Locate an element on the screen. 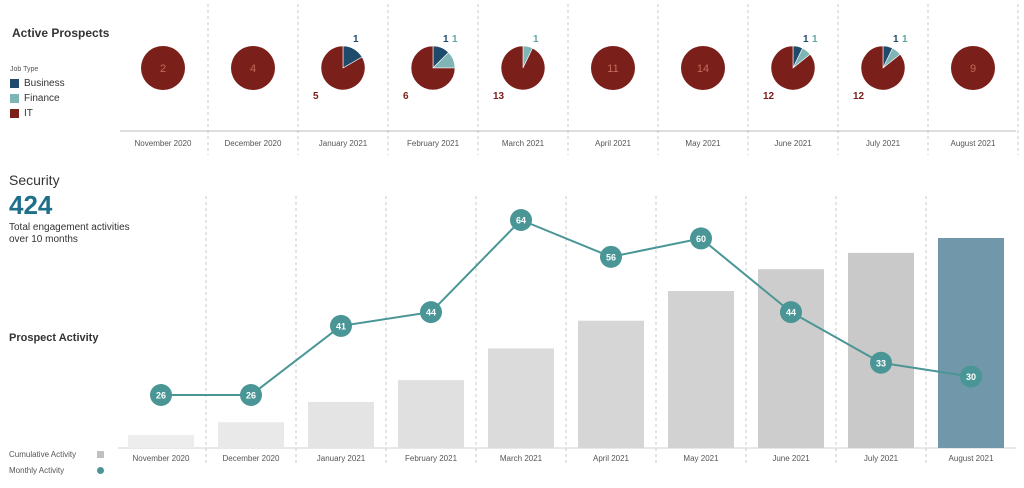 This screenshot has height=488, width=1024. top-axis-label: November 2020 is located at coordinates (163, 143).